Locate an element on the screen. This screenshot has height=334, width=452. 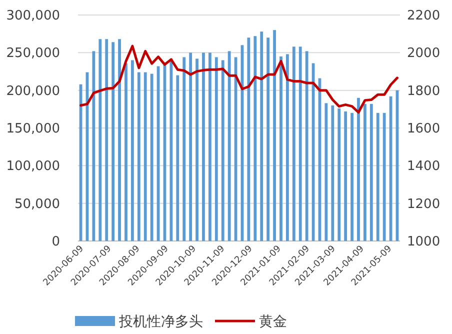
y2-tick-label: 1800 is located at coordinates (423, 91).